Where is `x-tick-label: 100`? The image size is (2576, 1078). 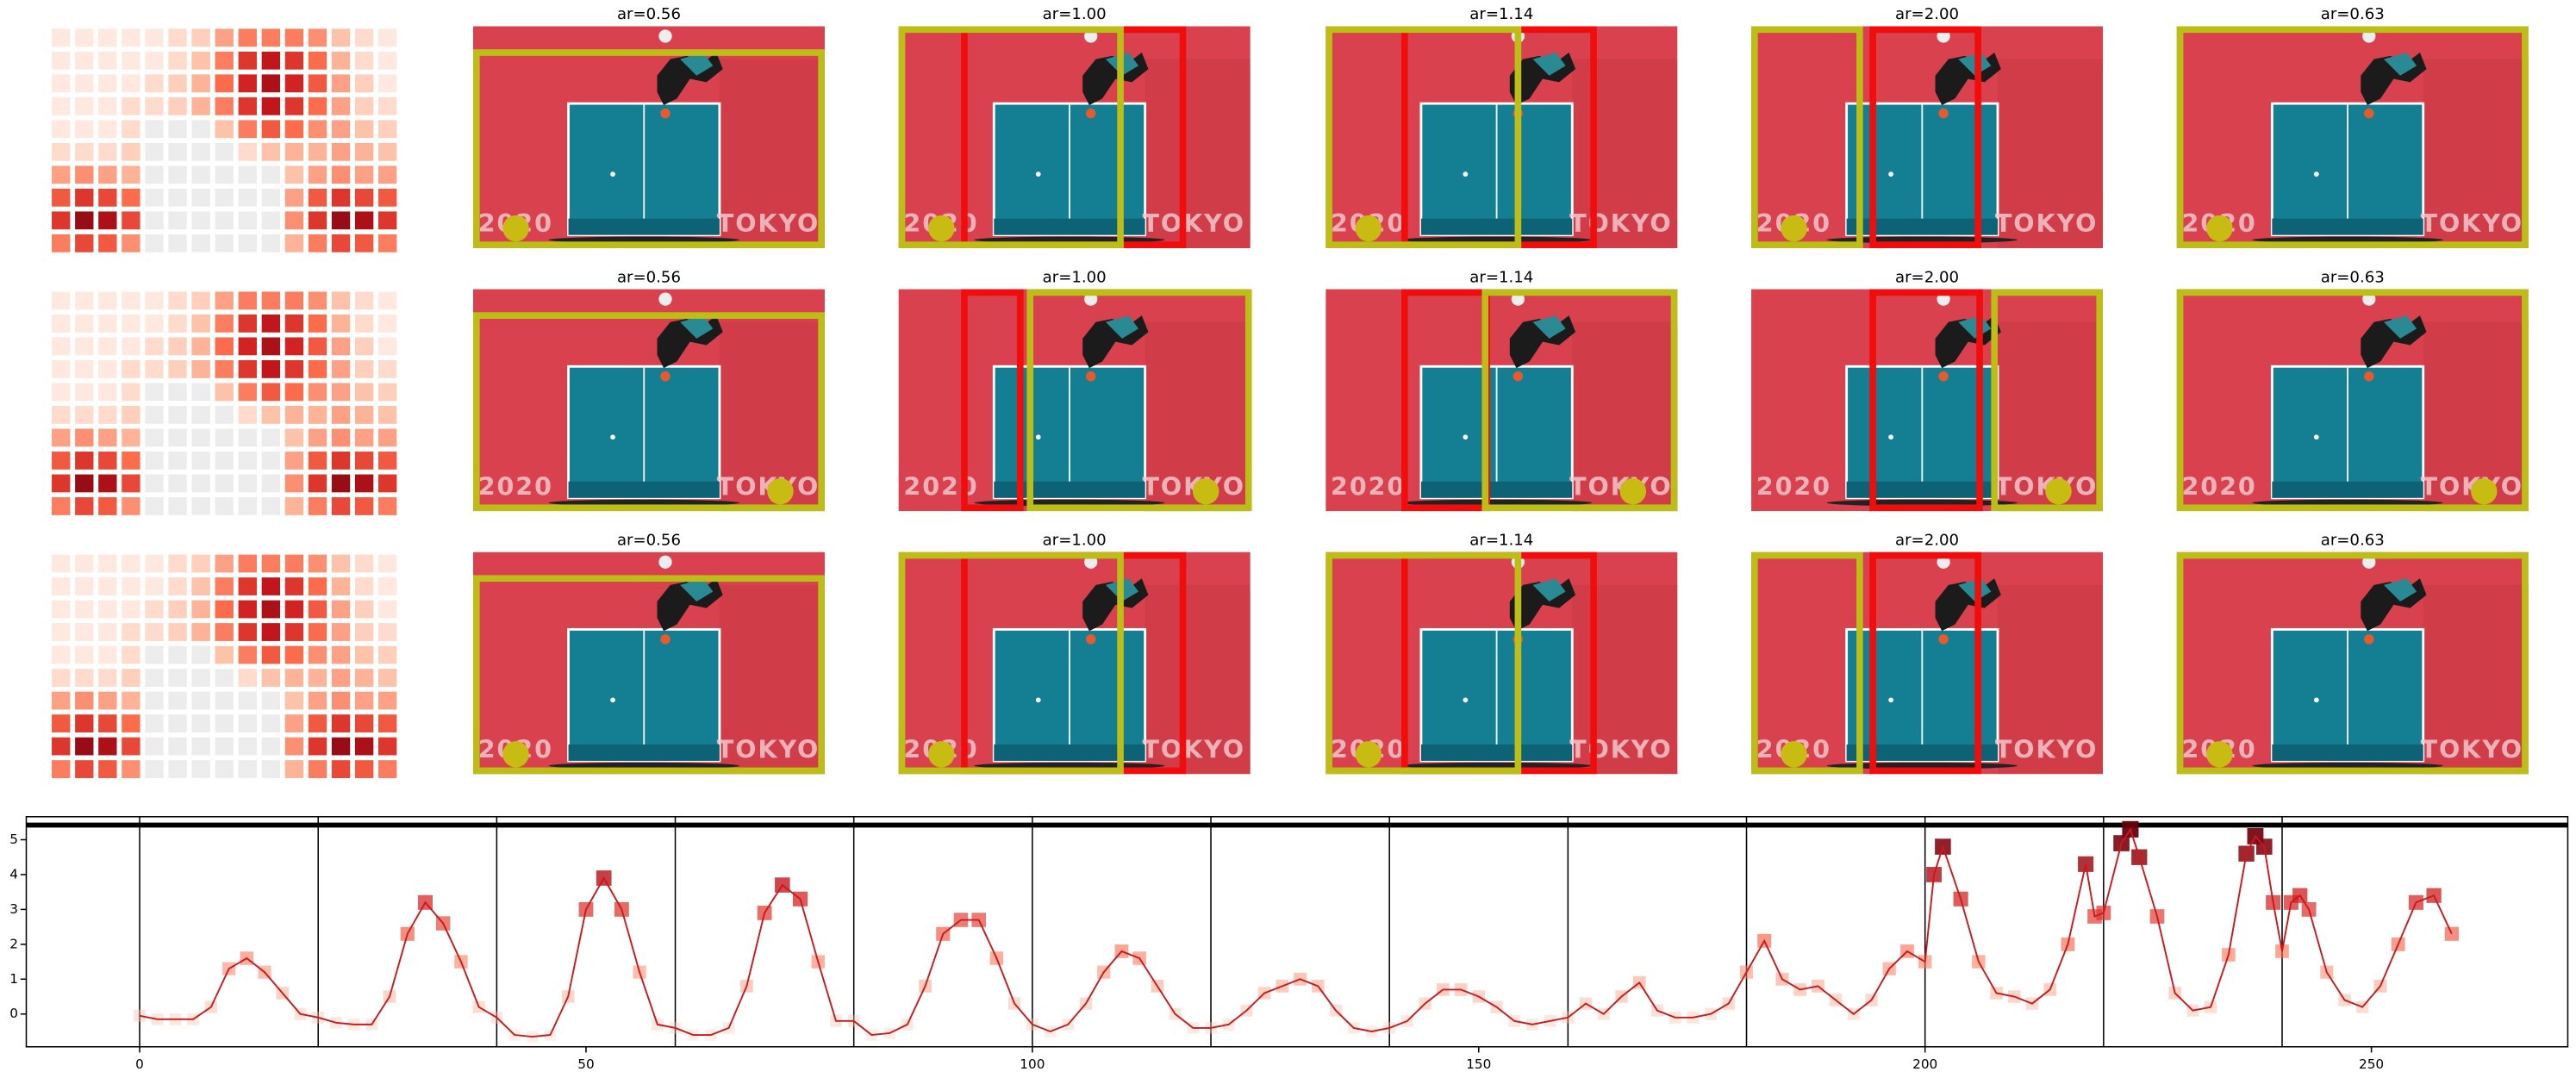
x-tick-label: 100 is located at coordinates (1032, 1064).